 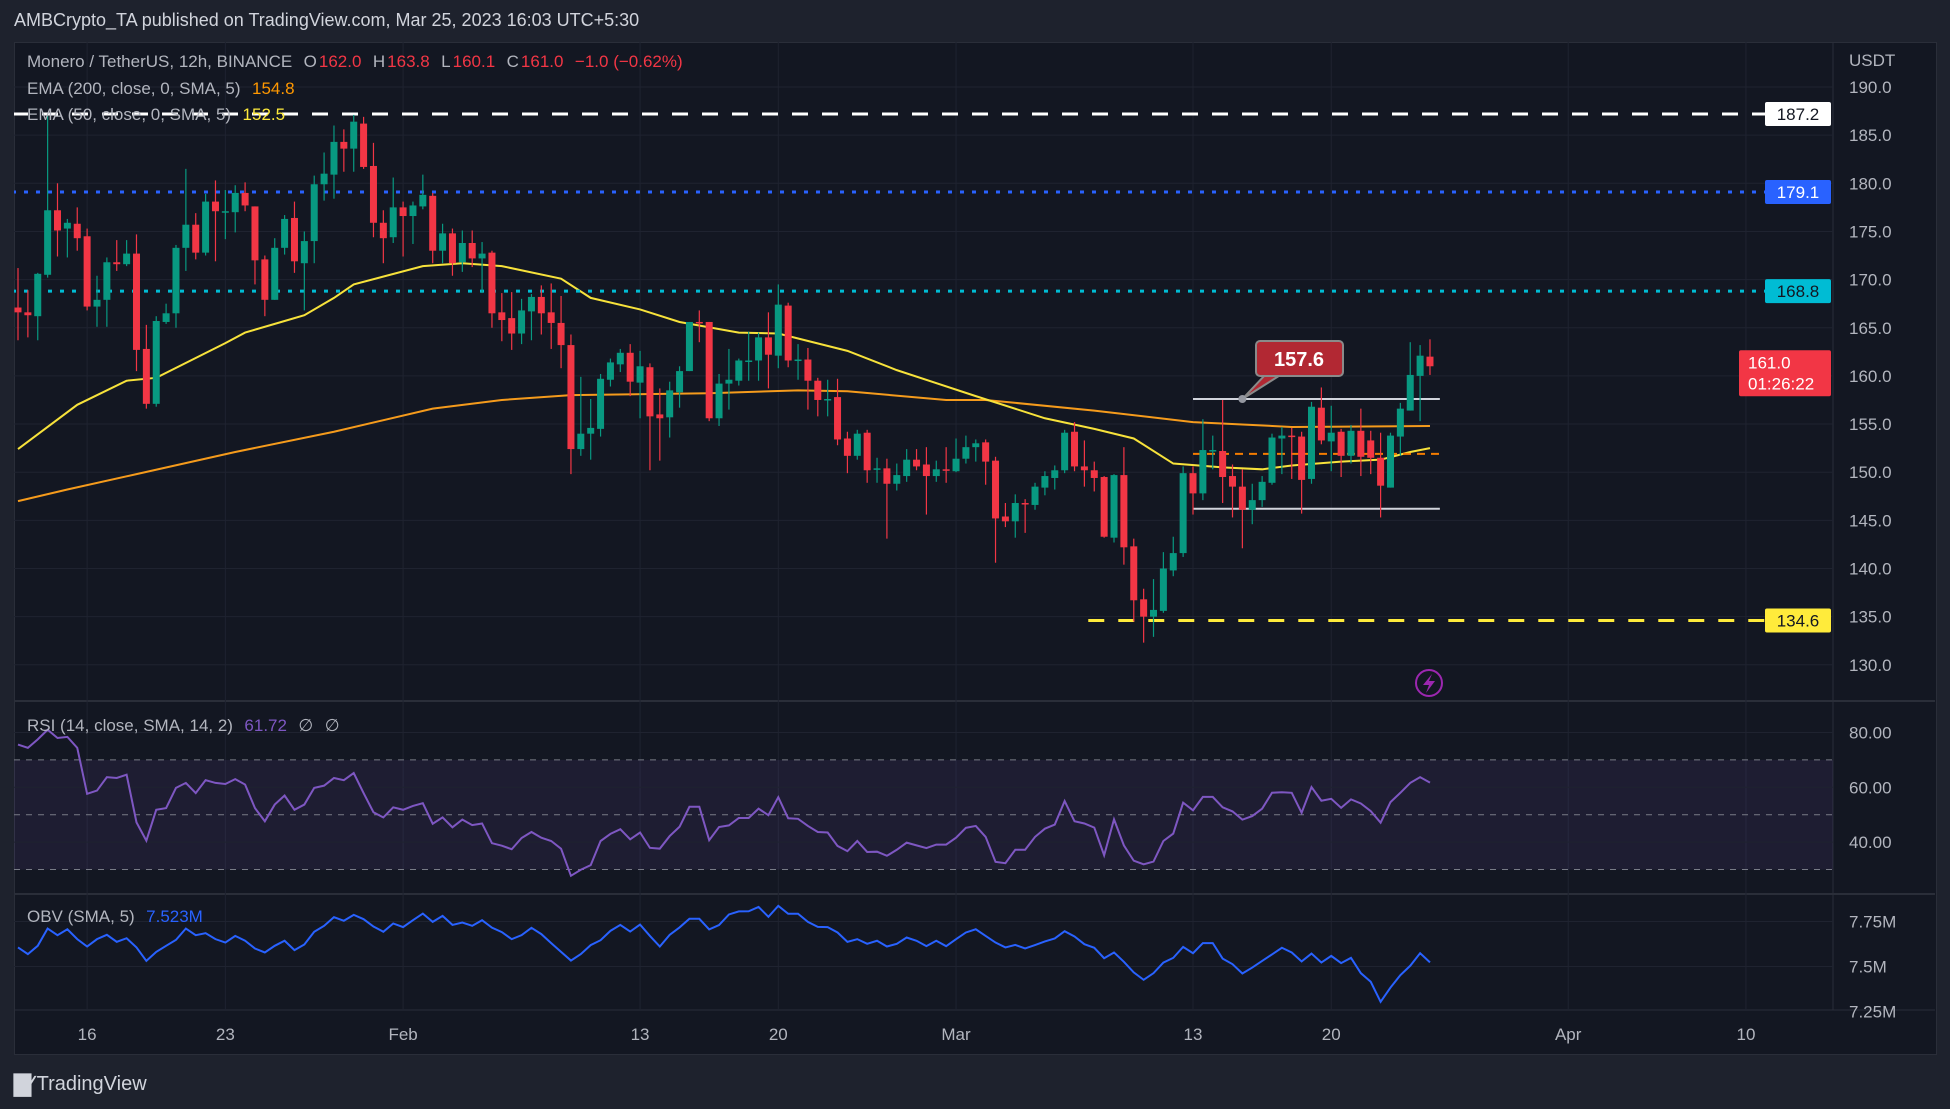 What do you see at coordinates (724, 954) in the screenshot?
I see `obv-line` at bounding box center [724, 954].